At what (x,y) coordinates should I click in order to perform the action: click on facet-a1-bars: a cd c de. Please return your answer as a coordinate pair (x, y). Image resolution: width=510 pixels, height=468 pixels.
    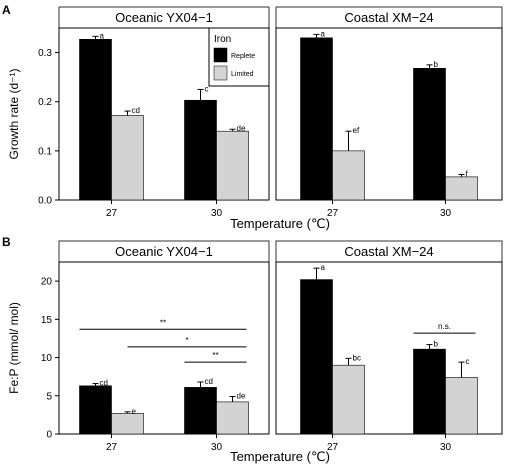
    Looking at the image, I should click on (164, 116).